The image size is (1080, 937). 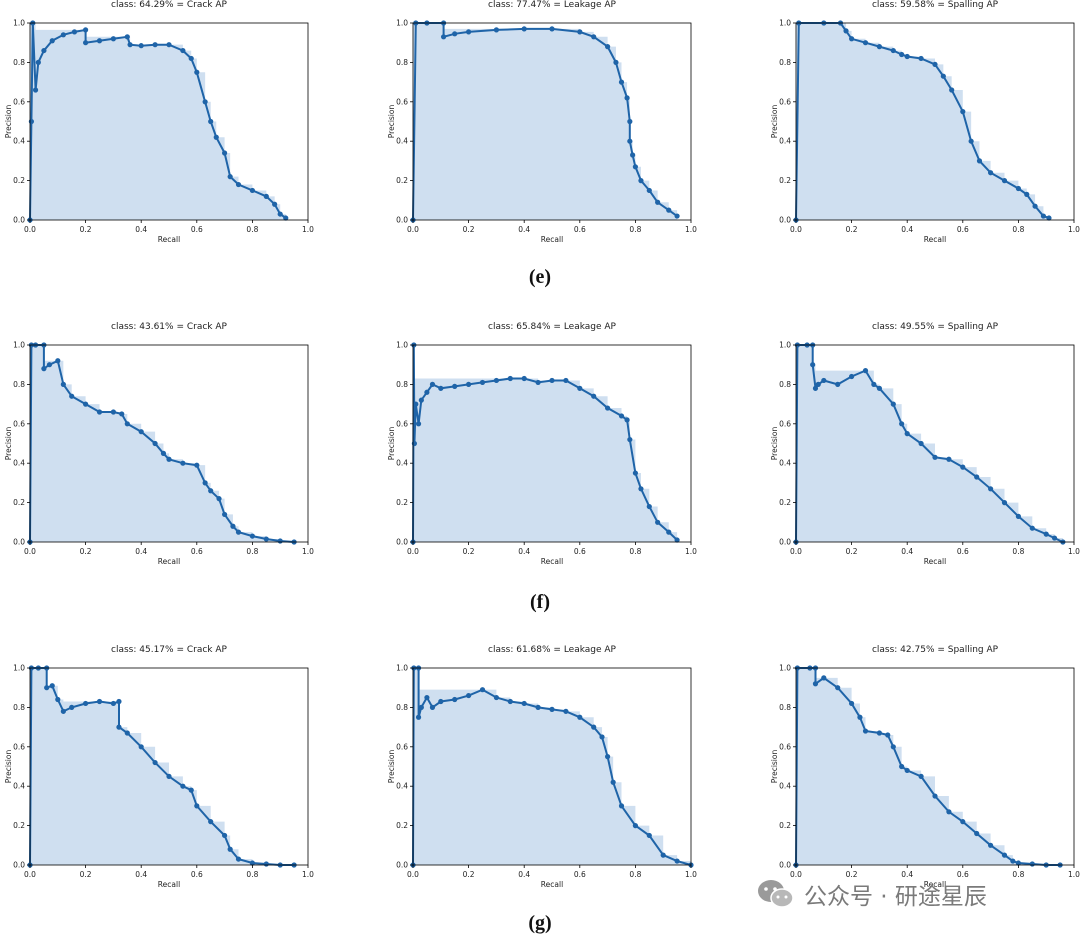 What do you see at coordinates (169, 650) in the screenshot?
I see `chart-title: class: 45.17% = Crack AP` at bounding box center [169, 650].